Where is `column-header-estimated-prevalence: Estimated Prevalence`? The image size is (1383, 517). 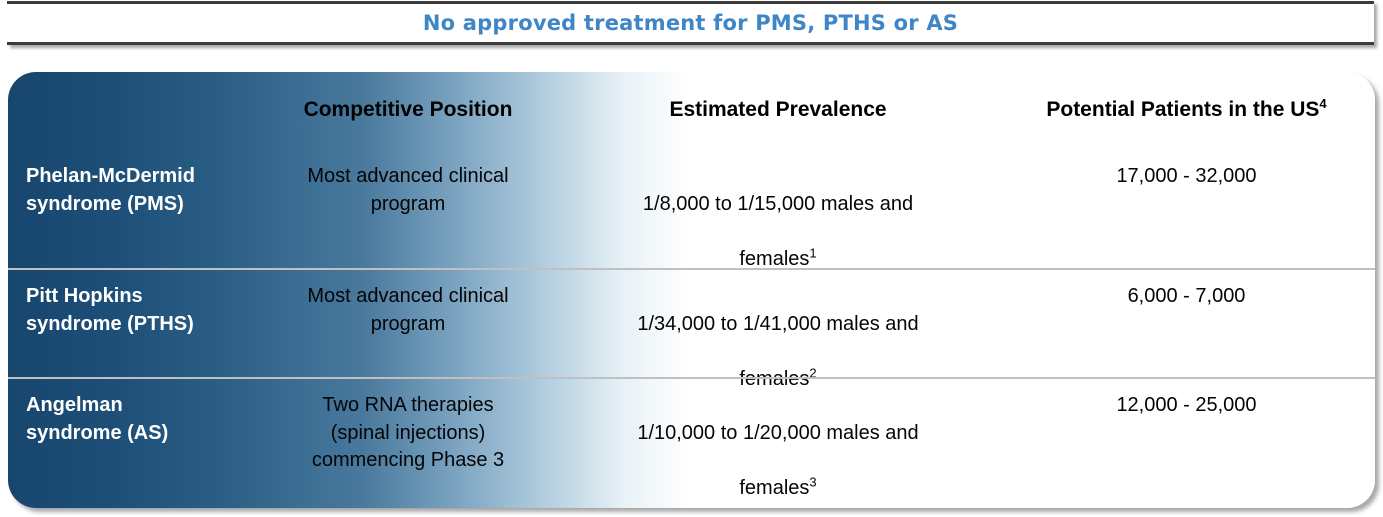 column-header-estimated-prevalence: Estimated Prevalence is located at coordinates (778, 109).